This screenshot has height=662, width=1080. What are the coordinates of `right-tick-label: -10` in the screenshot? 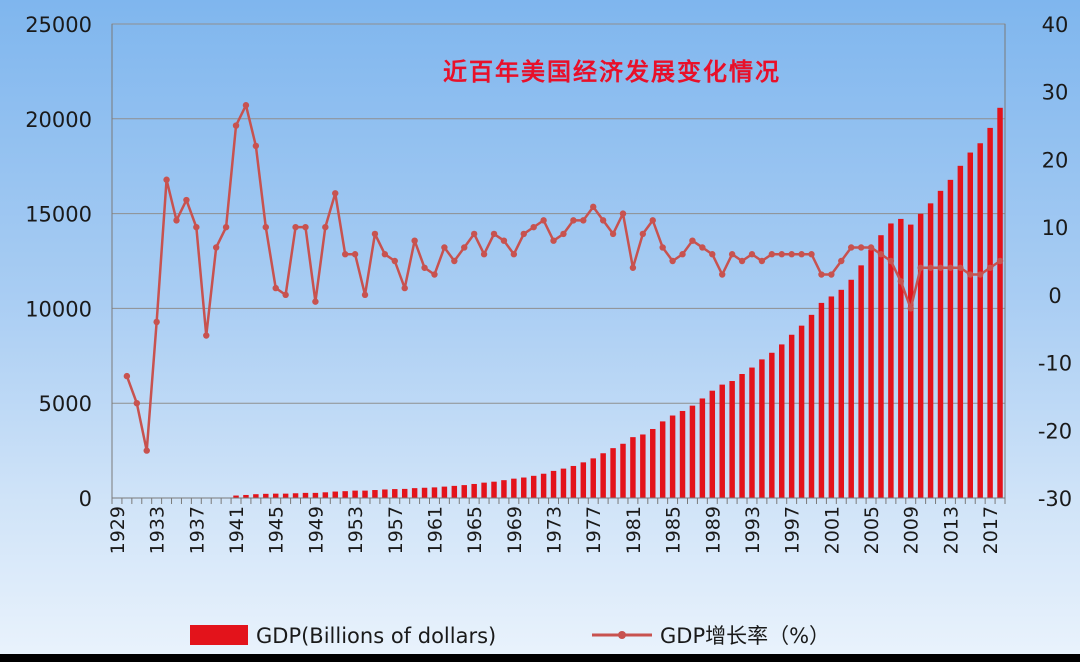 It's located at (1055, 364).